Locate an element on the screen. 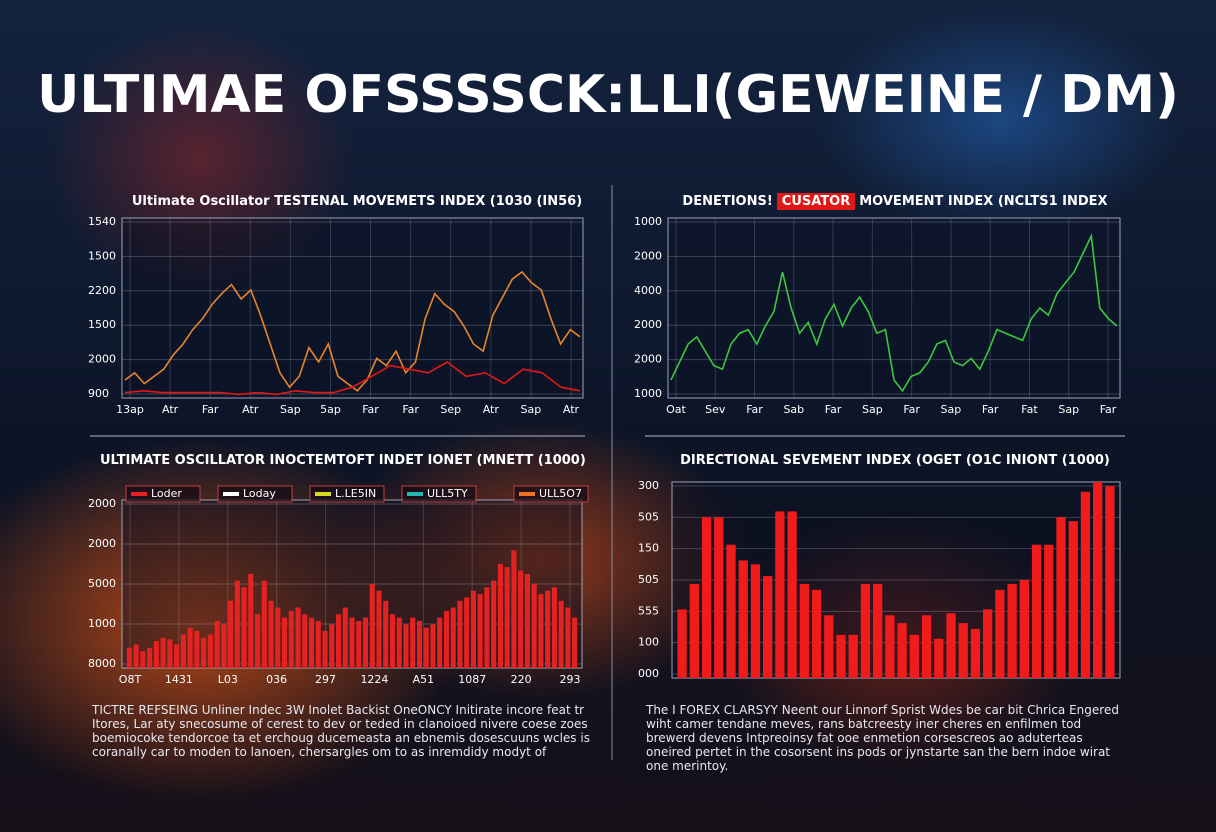 The image size is (1216, 832). line-series is located at coordinates (894, 313).